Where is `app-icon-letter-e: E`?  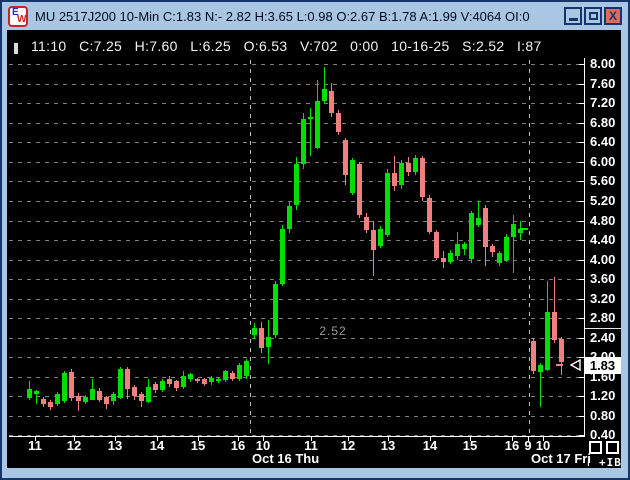 app-icon-letter-e: E is located at coordinates (15, 12).